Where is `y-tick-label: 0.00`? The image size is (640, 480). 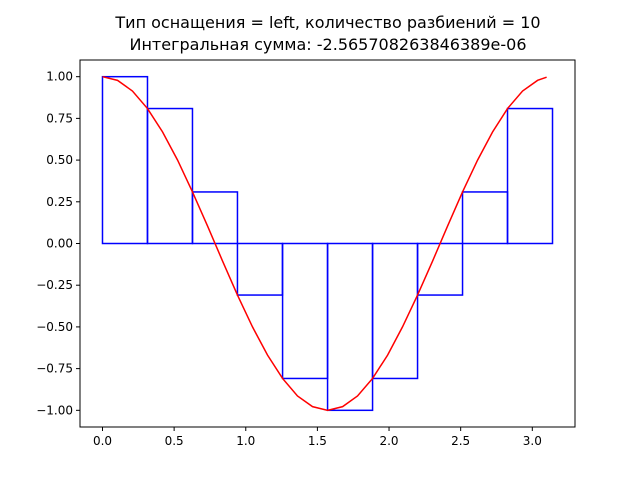 y-tick-label: 0.00 is located at coordinates (59, 244).